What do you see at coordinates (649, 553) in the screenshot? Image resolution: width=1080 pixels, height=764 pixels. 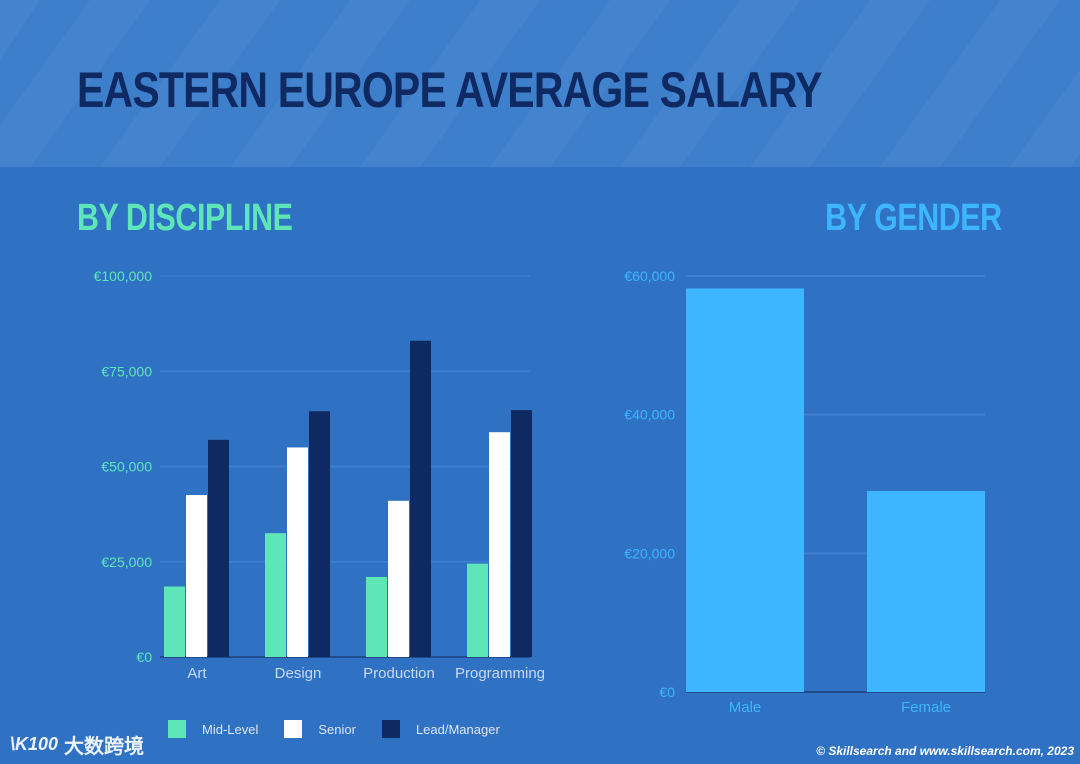 I see `y-tick-label: €20,000` at bounding box center [649, 553].